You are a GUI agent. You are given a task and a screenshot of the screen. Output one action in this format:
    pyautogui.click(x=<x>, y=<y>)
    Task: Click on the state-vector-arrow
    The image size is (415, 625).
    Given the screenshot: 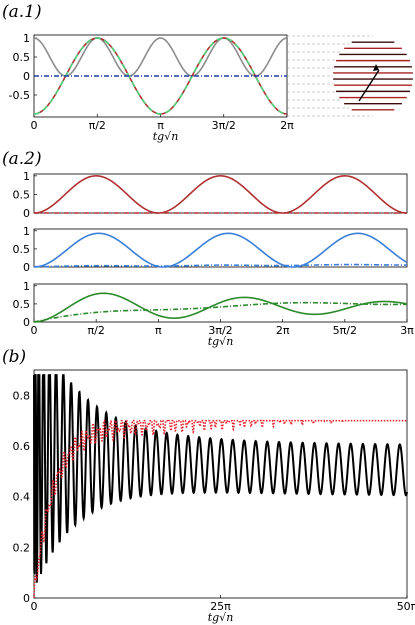 What is the action you would take?
    pyautogui.click(x=369, y=85)
    